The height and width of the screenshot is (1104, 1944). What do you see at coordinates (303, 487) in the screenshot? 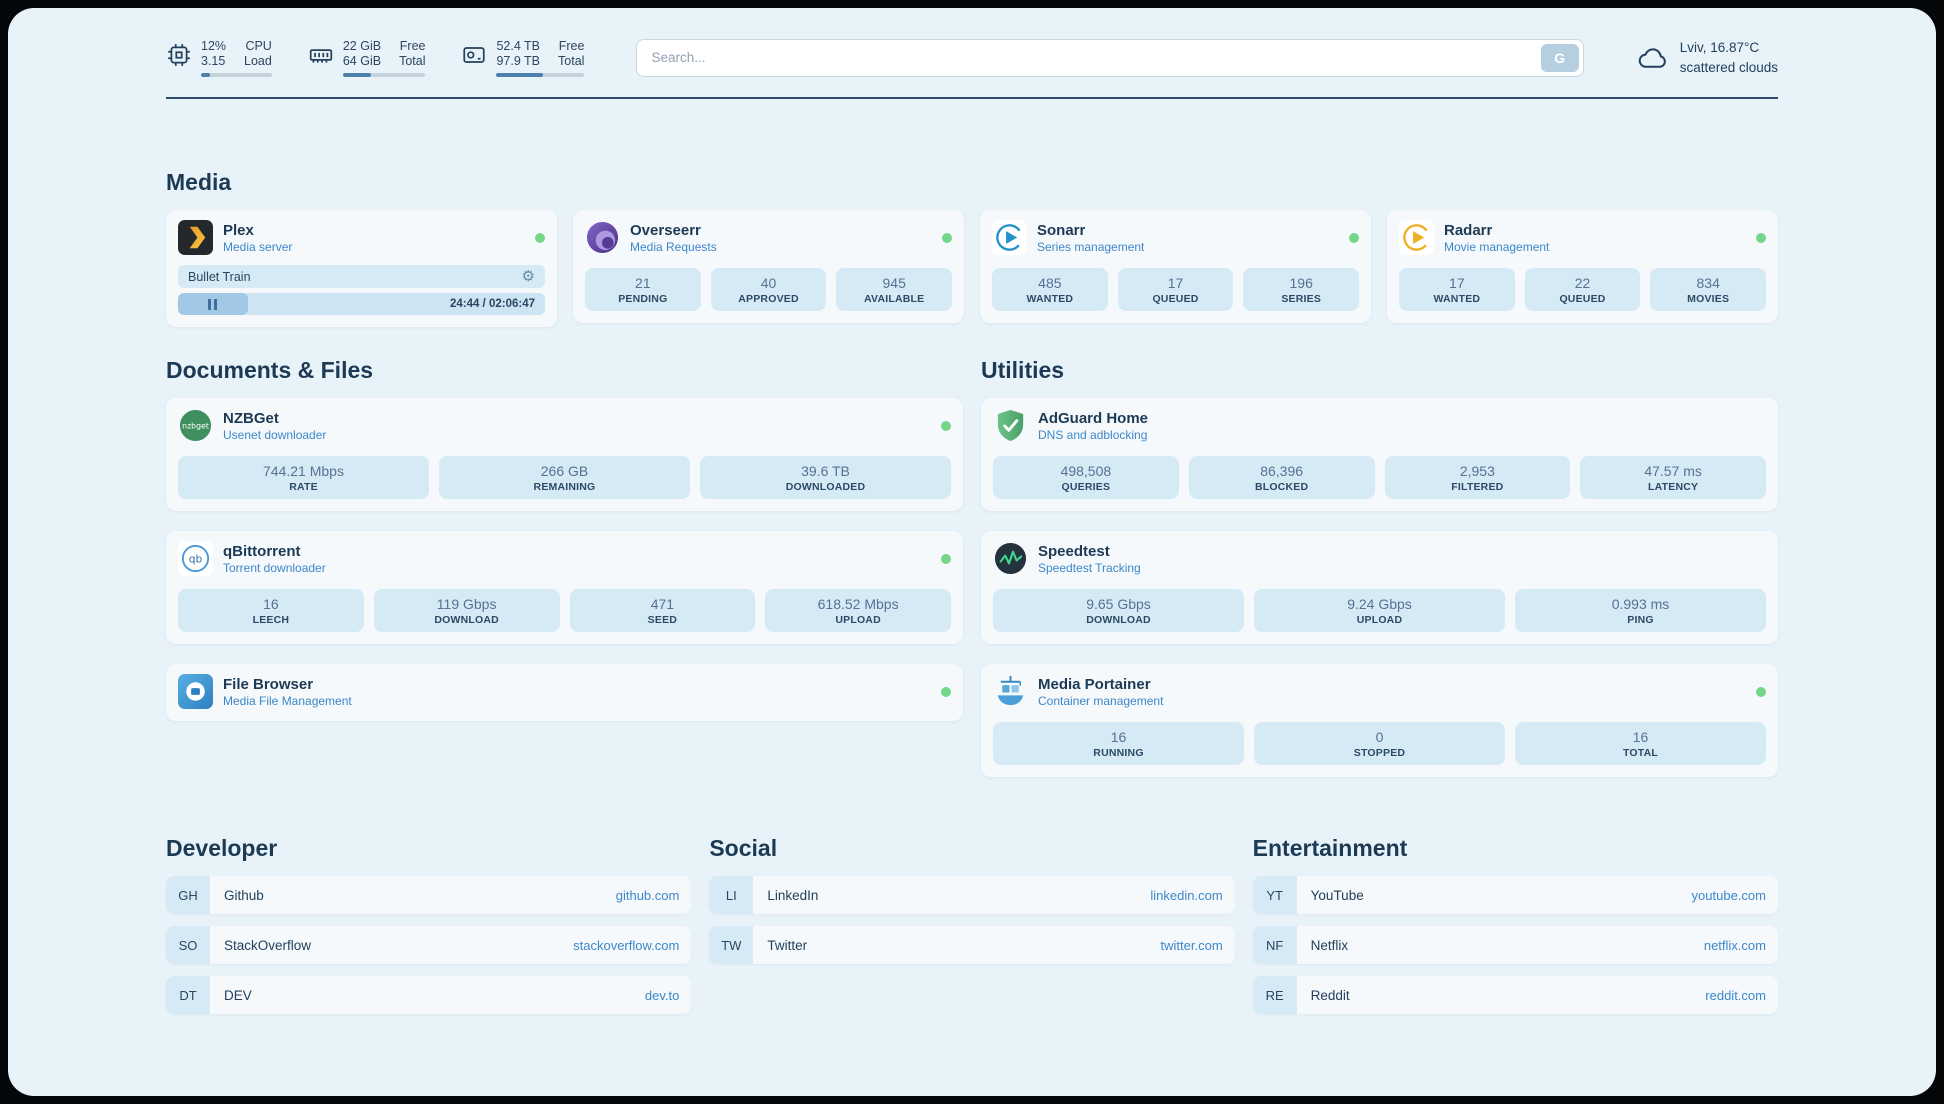
I see `stat-label: RATE` at bounding box center [303, 487].